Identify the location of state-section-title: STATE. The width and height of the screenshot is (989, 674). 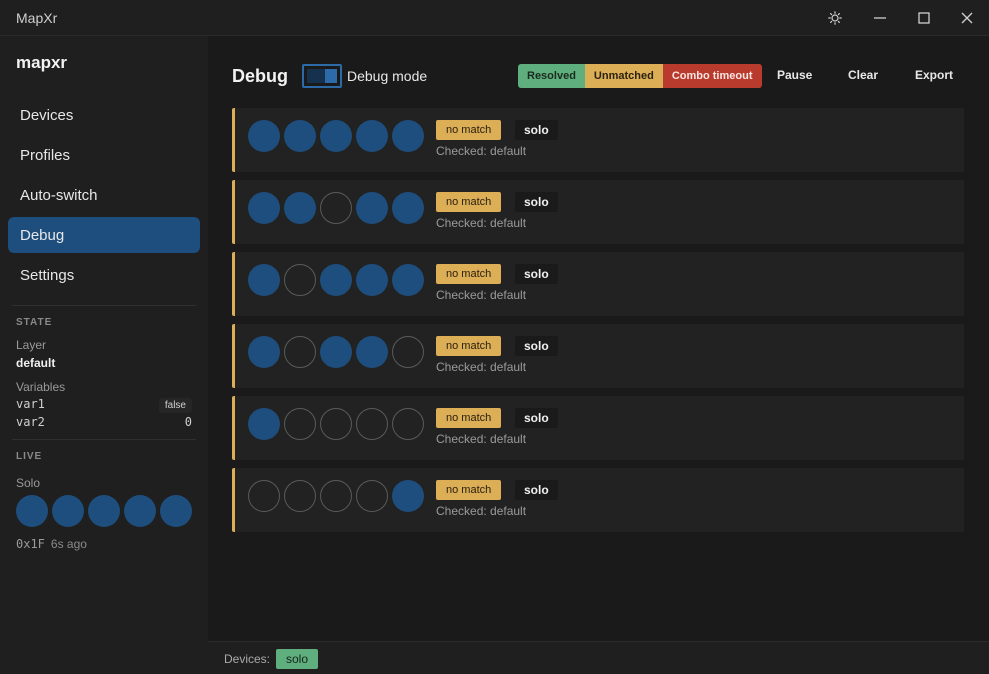
(34, 322).